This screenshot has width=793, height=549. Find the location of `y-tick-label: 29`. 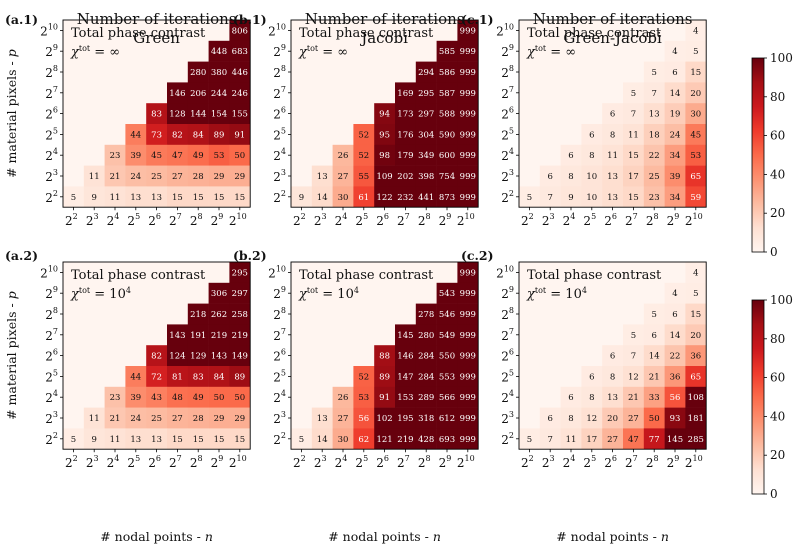

y-tick-label: 29 is located at coordinates (51, 293).